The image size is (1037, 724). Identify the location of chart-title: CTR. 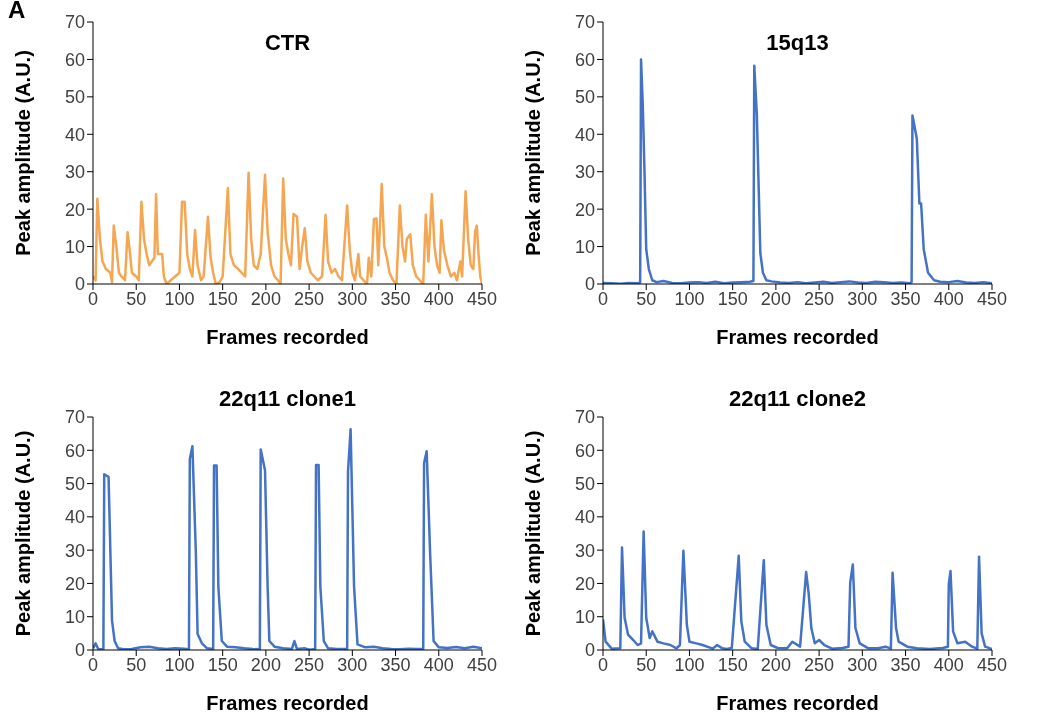
(287, 42).